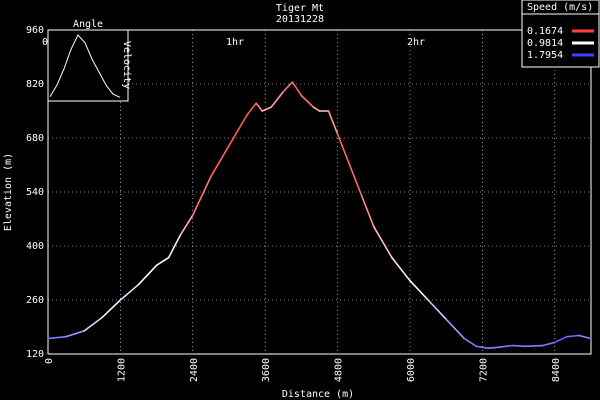  I want to click on inset-chart: Angle Velocity, so click(89, 60).